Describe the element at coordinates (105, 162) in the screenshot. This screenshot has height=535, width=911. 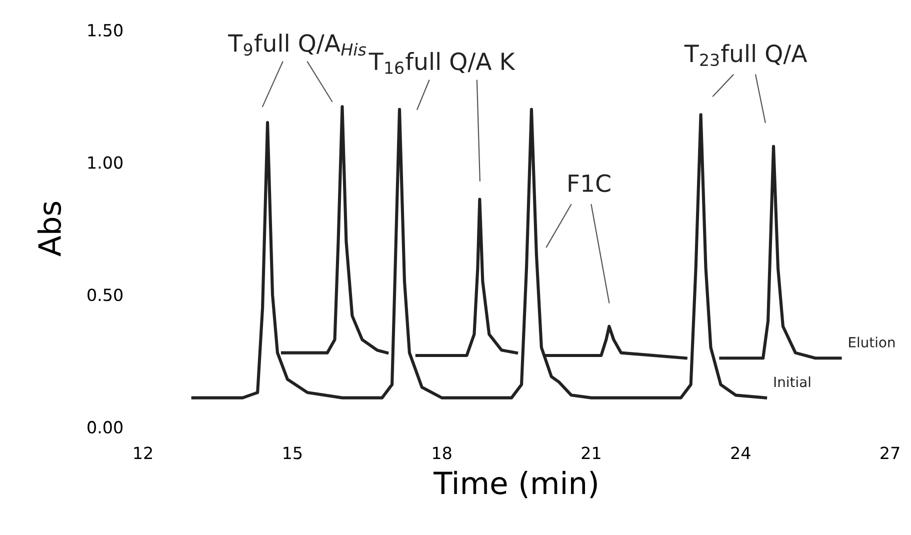
I see `y-tick-label: 1.00` at that location.